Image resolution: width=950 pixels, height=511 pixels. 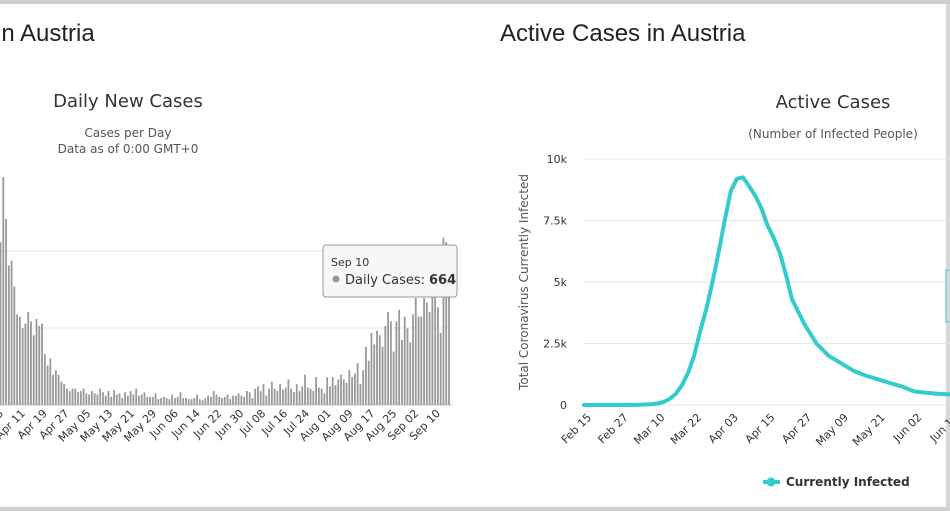 I want to click on active-cases-subtitle: (Number of Infected People), so click(x=833, y=134).